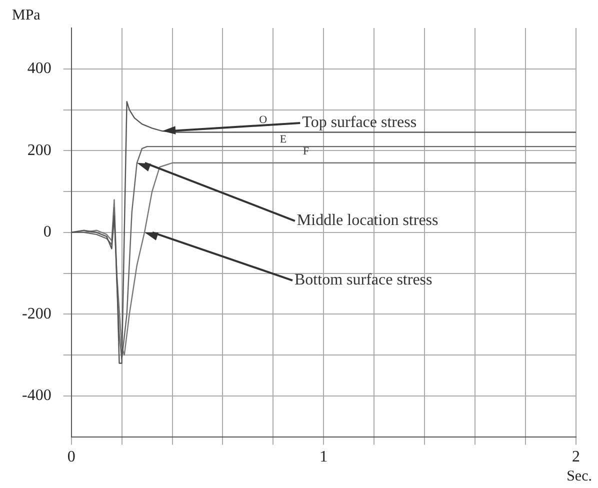  I want to click on annotation: Middle location stress, so click(367, 221).